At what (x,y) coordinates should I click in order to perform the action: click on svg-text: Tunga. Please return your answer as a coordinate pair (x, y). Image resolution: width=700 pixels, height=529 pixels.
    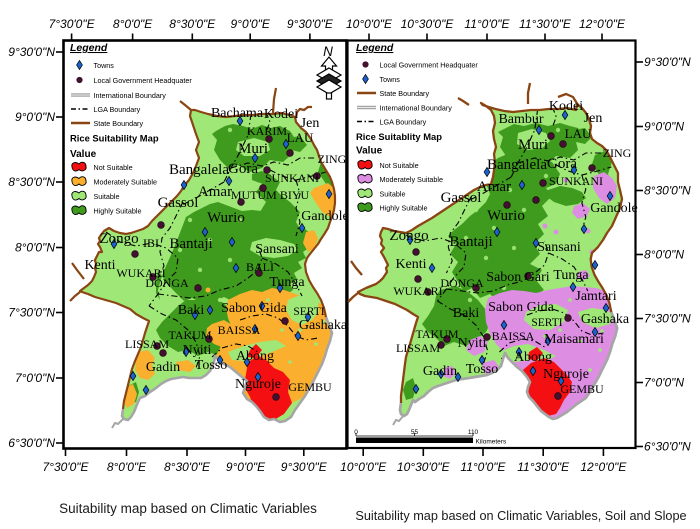
    Looking at the image, I should click on (571, 275).